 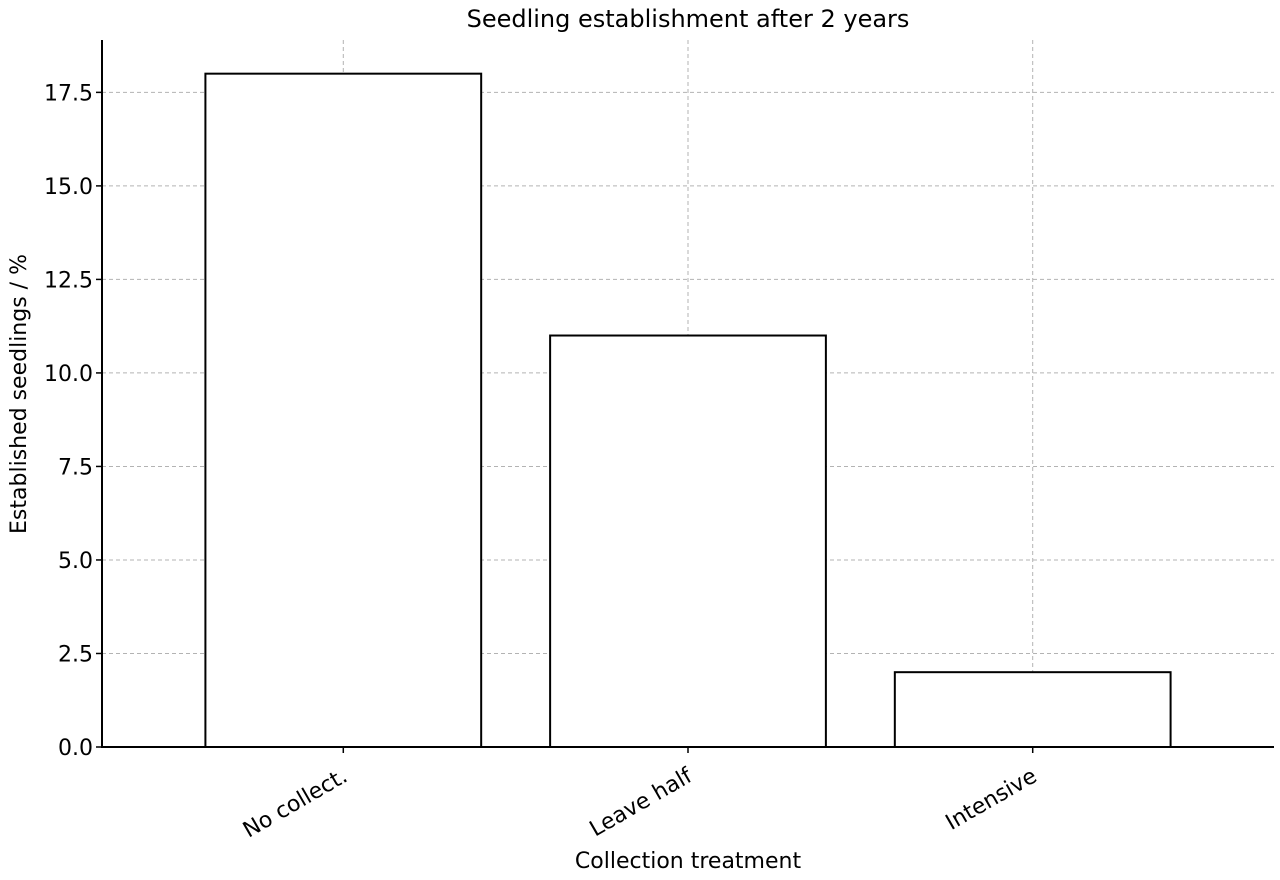 I want to click on x-axis-label: Collection treatment, so click(x=688, y=861).